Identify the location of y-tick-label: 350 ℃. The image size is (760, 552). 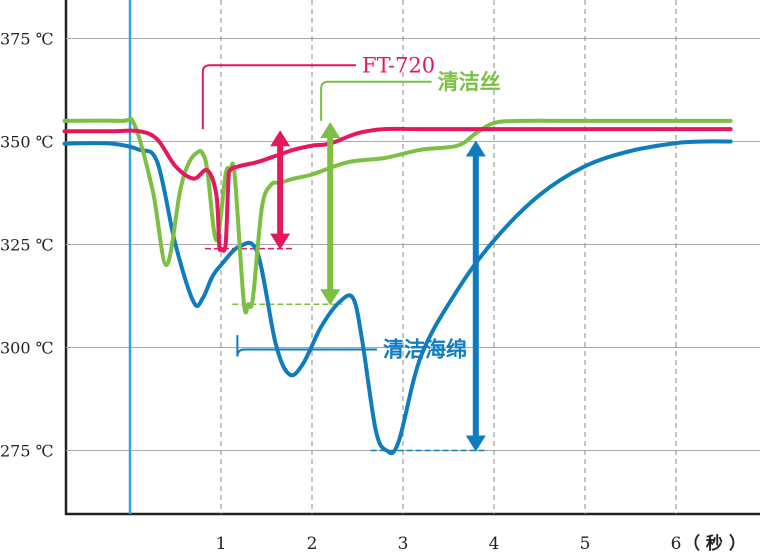
(27, 142).